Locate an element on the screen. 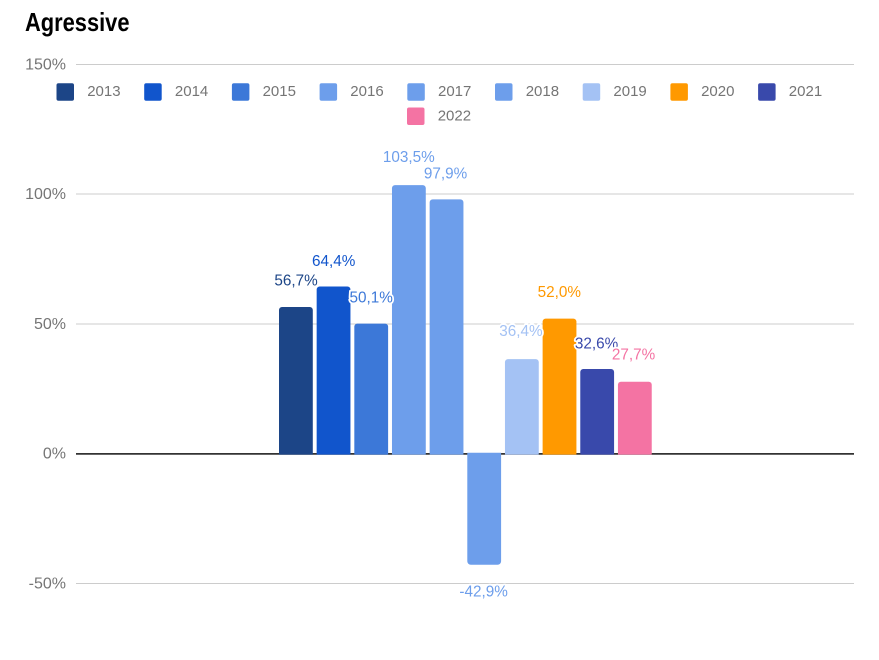 This screenshot has height=660, width=879. svg-text: 0% is located at coordinates (54, 454).